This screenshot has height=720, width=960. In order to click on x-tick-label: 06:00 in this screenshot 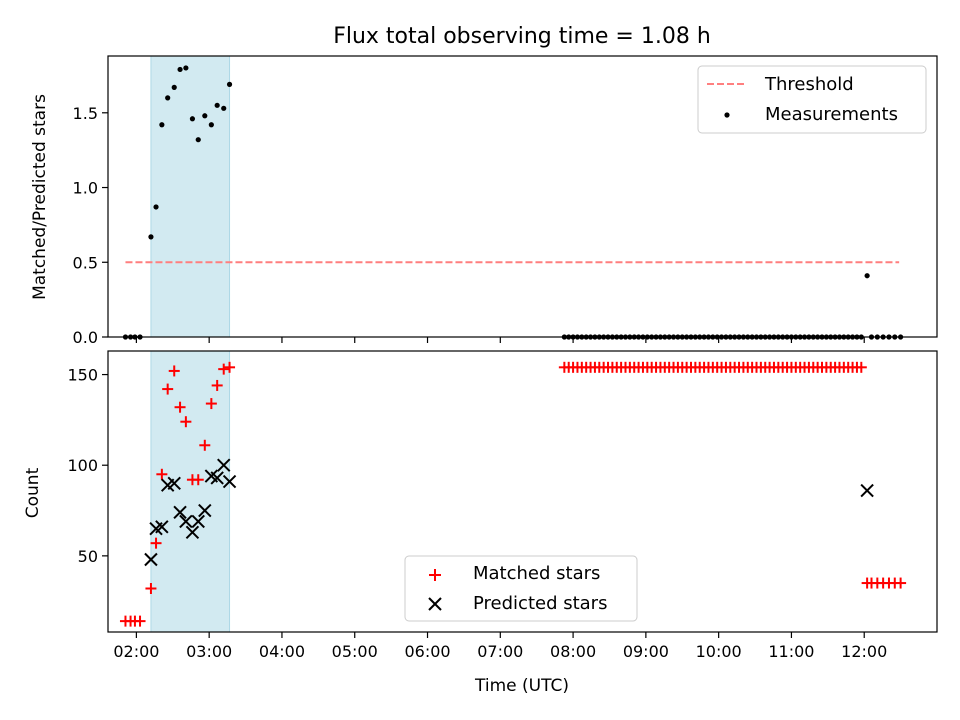, I will do `click(427, 651)`.